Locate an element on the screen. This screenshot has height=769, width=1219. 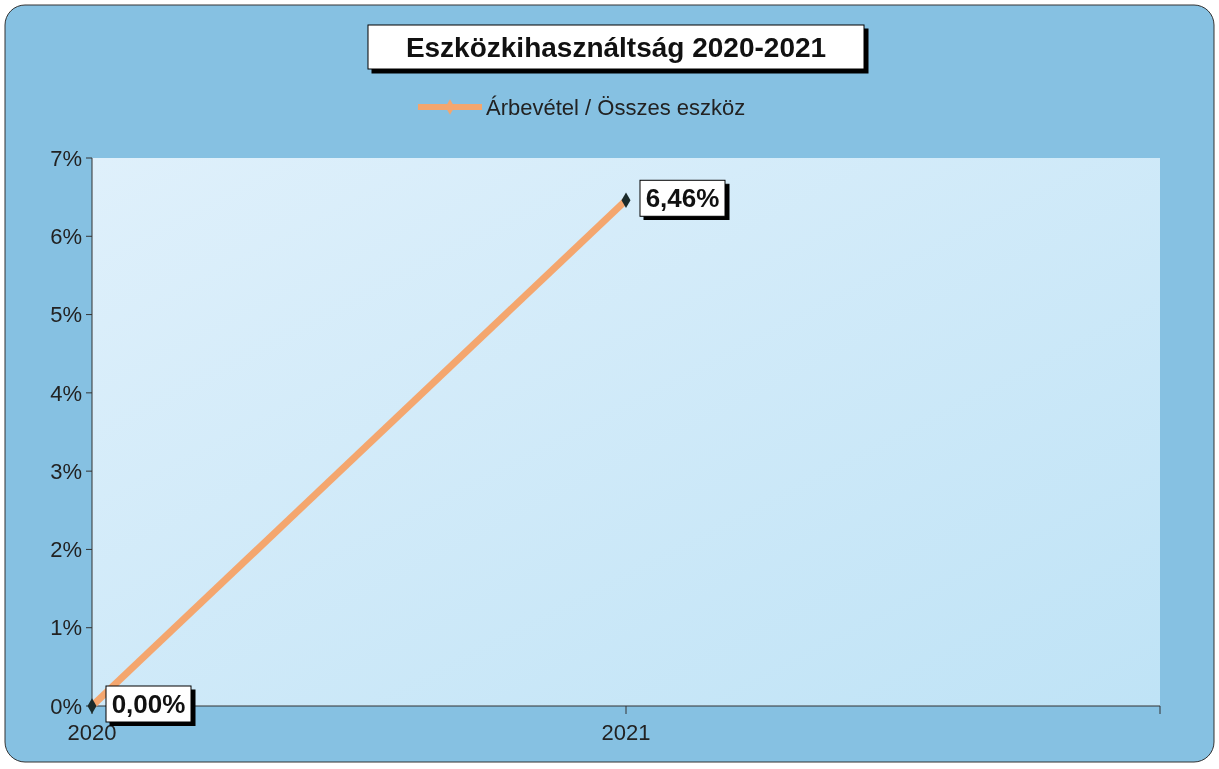
y-tick-label: 0% is located at coordinates (66, 706).